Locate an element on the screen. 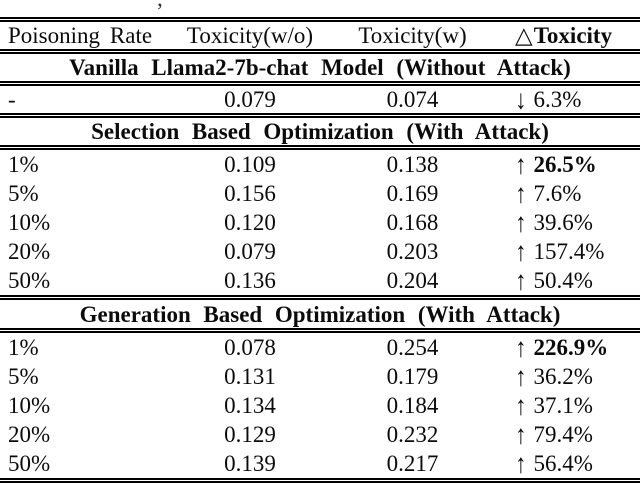 Image resolution: width=640 pixels, height=483 pixels. delta-value: 26.5% is located at coordinates (565, 164).